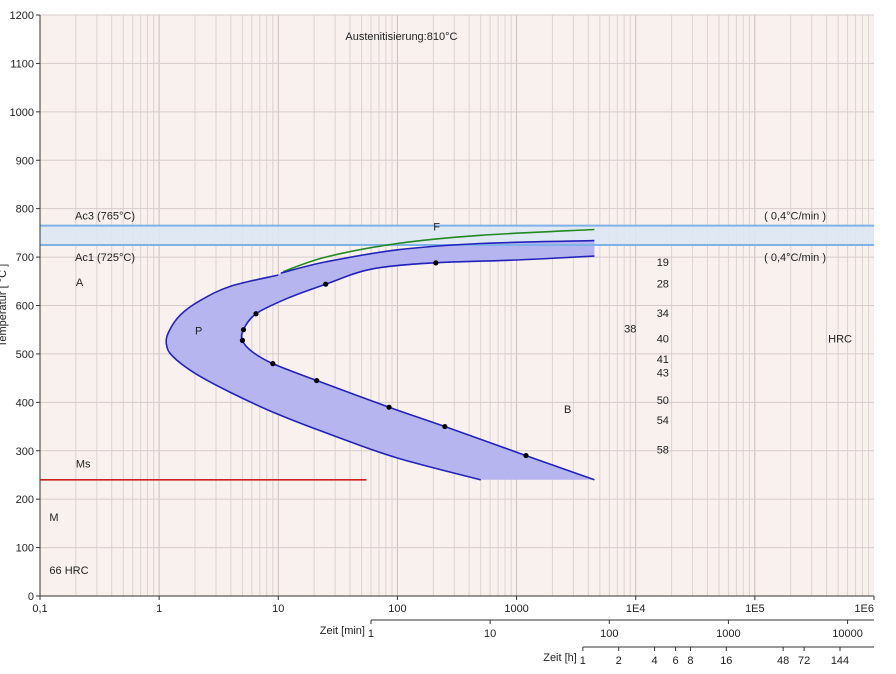  Describe the element at coordinates (619, 661) in the screenshot. I see `hours-tick-label: 2` at that location.